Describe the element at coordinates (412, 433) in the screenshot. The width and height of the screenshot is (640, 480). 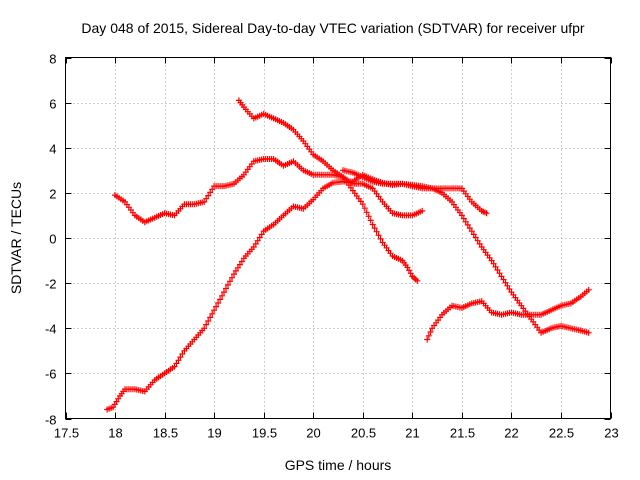
I see `x-tick-label: 21` at that location.